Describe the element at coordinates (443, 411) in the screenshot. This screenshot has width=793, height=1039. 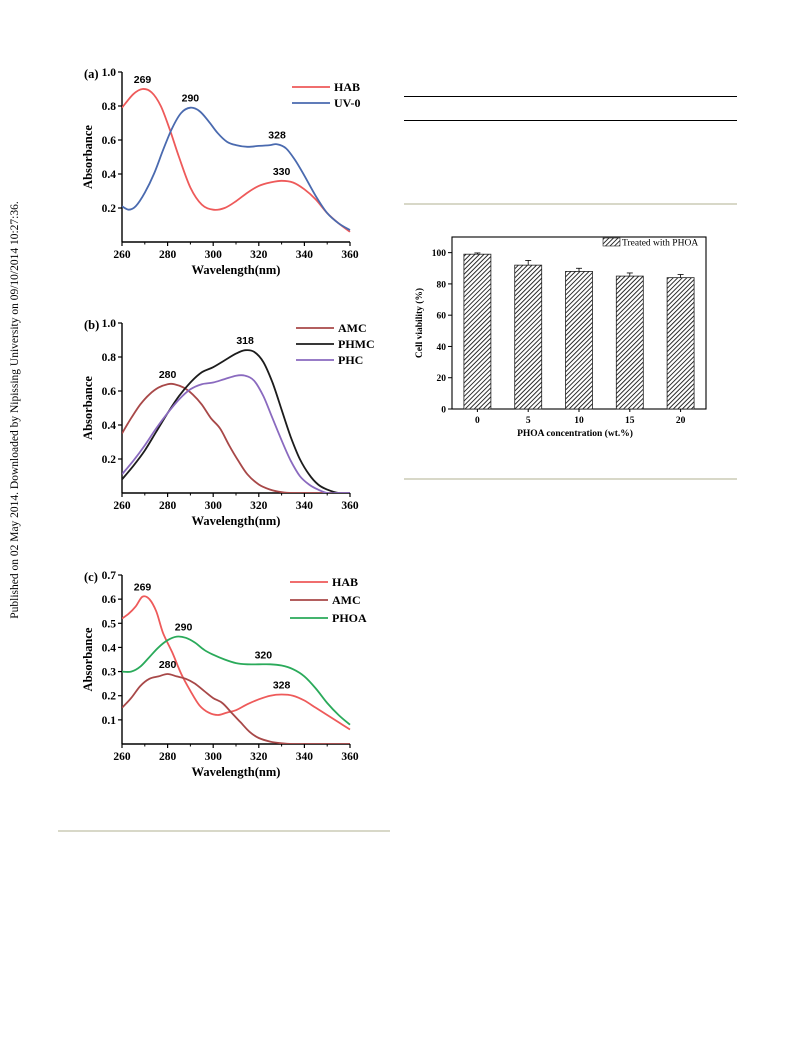
I see `y-tick-label: 0` at that location.